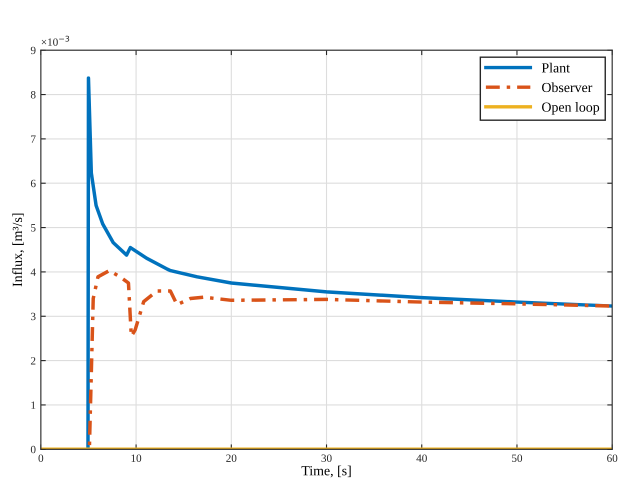 The image size is (619, 497). What do you see at coordinates (137, 458) in the screenshot?
I see `x-tick-label: 10` at bounding box center [137, 458].